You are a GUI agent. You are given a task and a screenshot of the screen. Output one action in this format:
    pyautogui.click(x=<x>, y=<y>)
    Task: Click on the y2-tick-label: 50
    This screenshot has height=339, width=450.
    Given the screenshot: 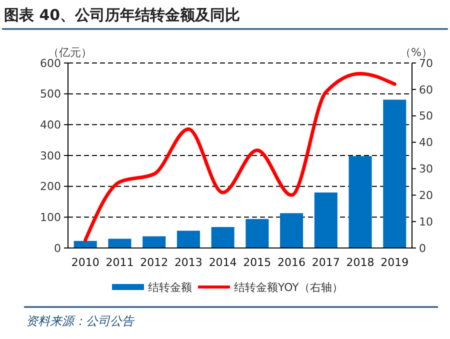 What is the action you would take?
    pyautogui.click(x=426, y=116)
    